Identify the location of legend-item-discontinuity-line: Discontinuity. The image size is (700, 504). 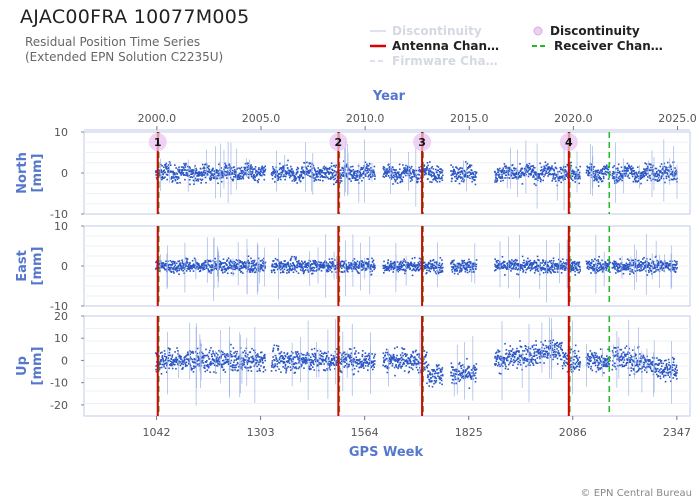
(426, 30).